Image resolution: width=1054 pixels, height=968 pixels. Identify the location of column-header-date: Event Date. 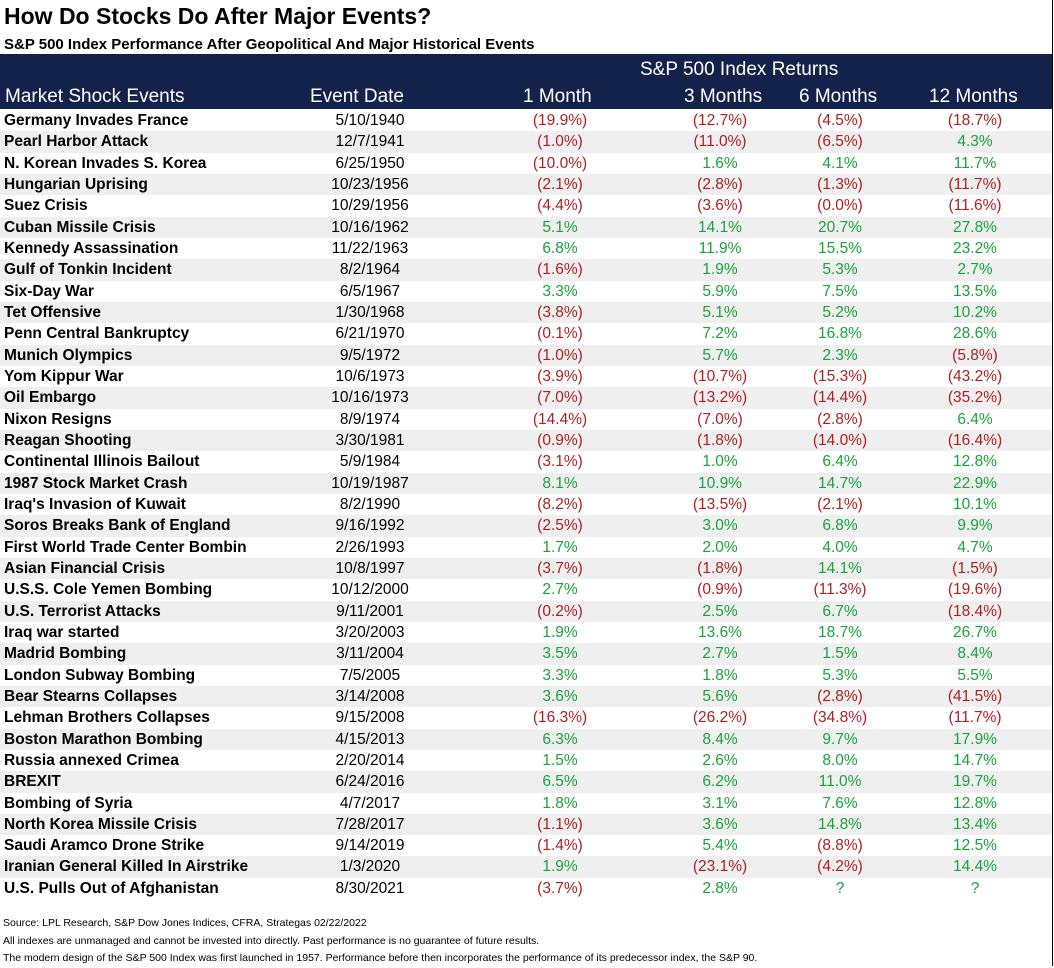
(357, 96).